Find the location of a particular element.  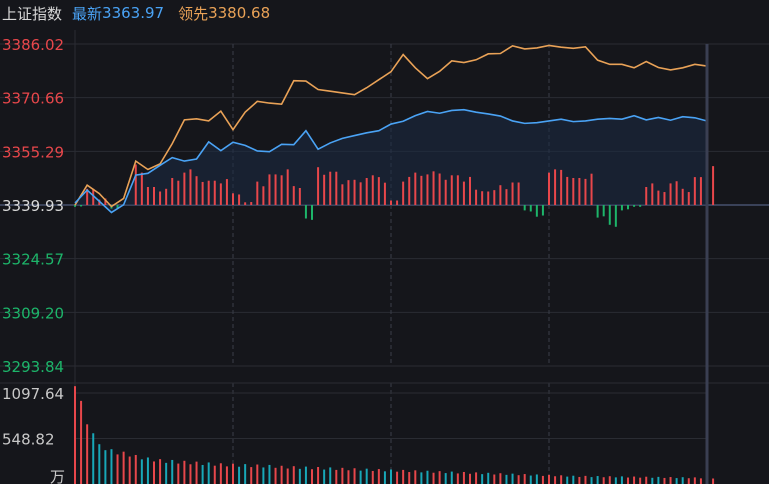

price-tick-label: 3370.66 is located at coordinates (33, 99).